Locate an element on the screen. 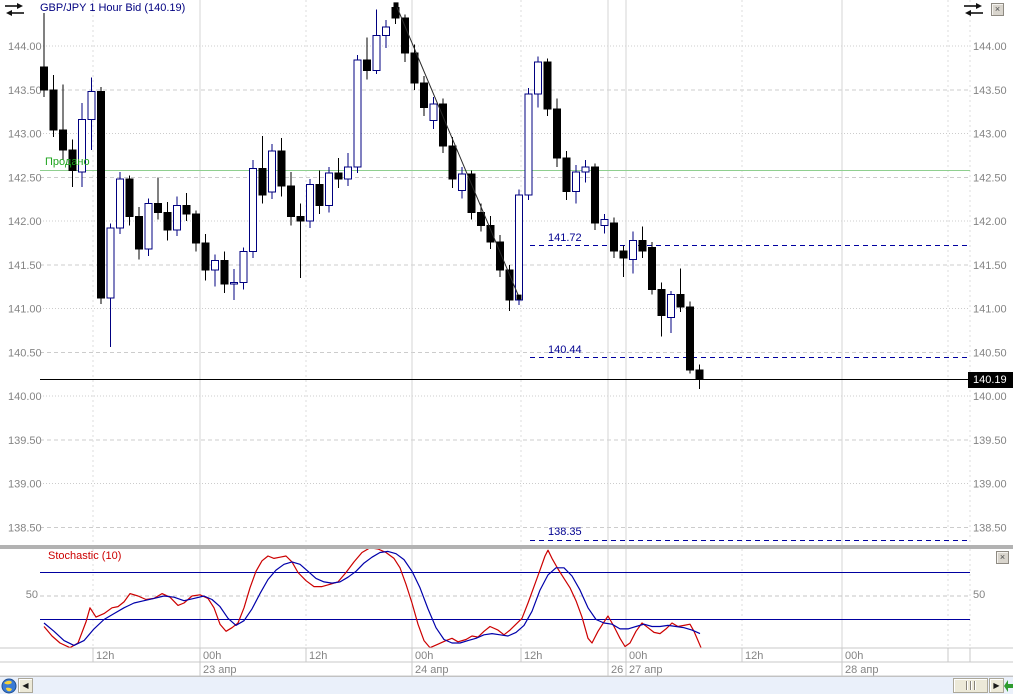 The image size is (1013, 694). trendline is located at coordinates (457, 151).